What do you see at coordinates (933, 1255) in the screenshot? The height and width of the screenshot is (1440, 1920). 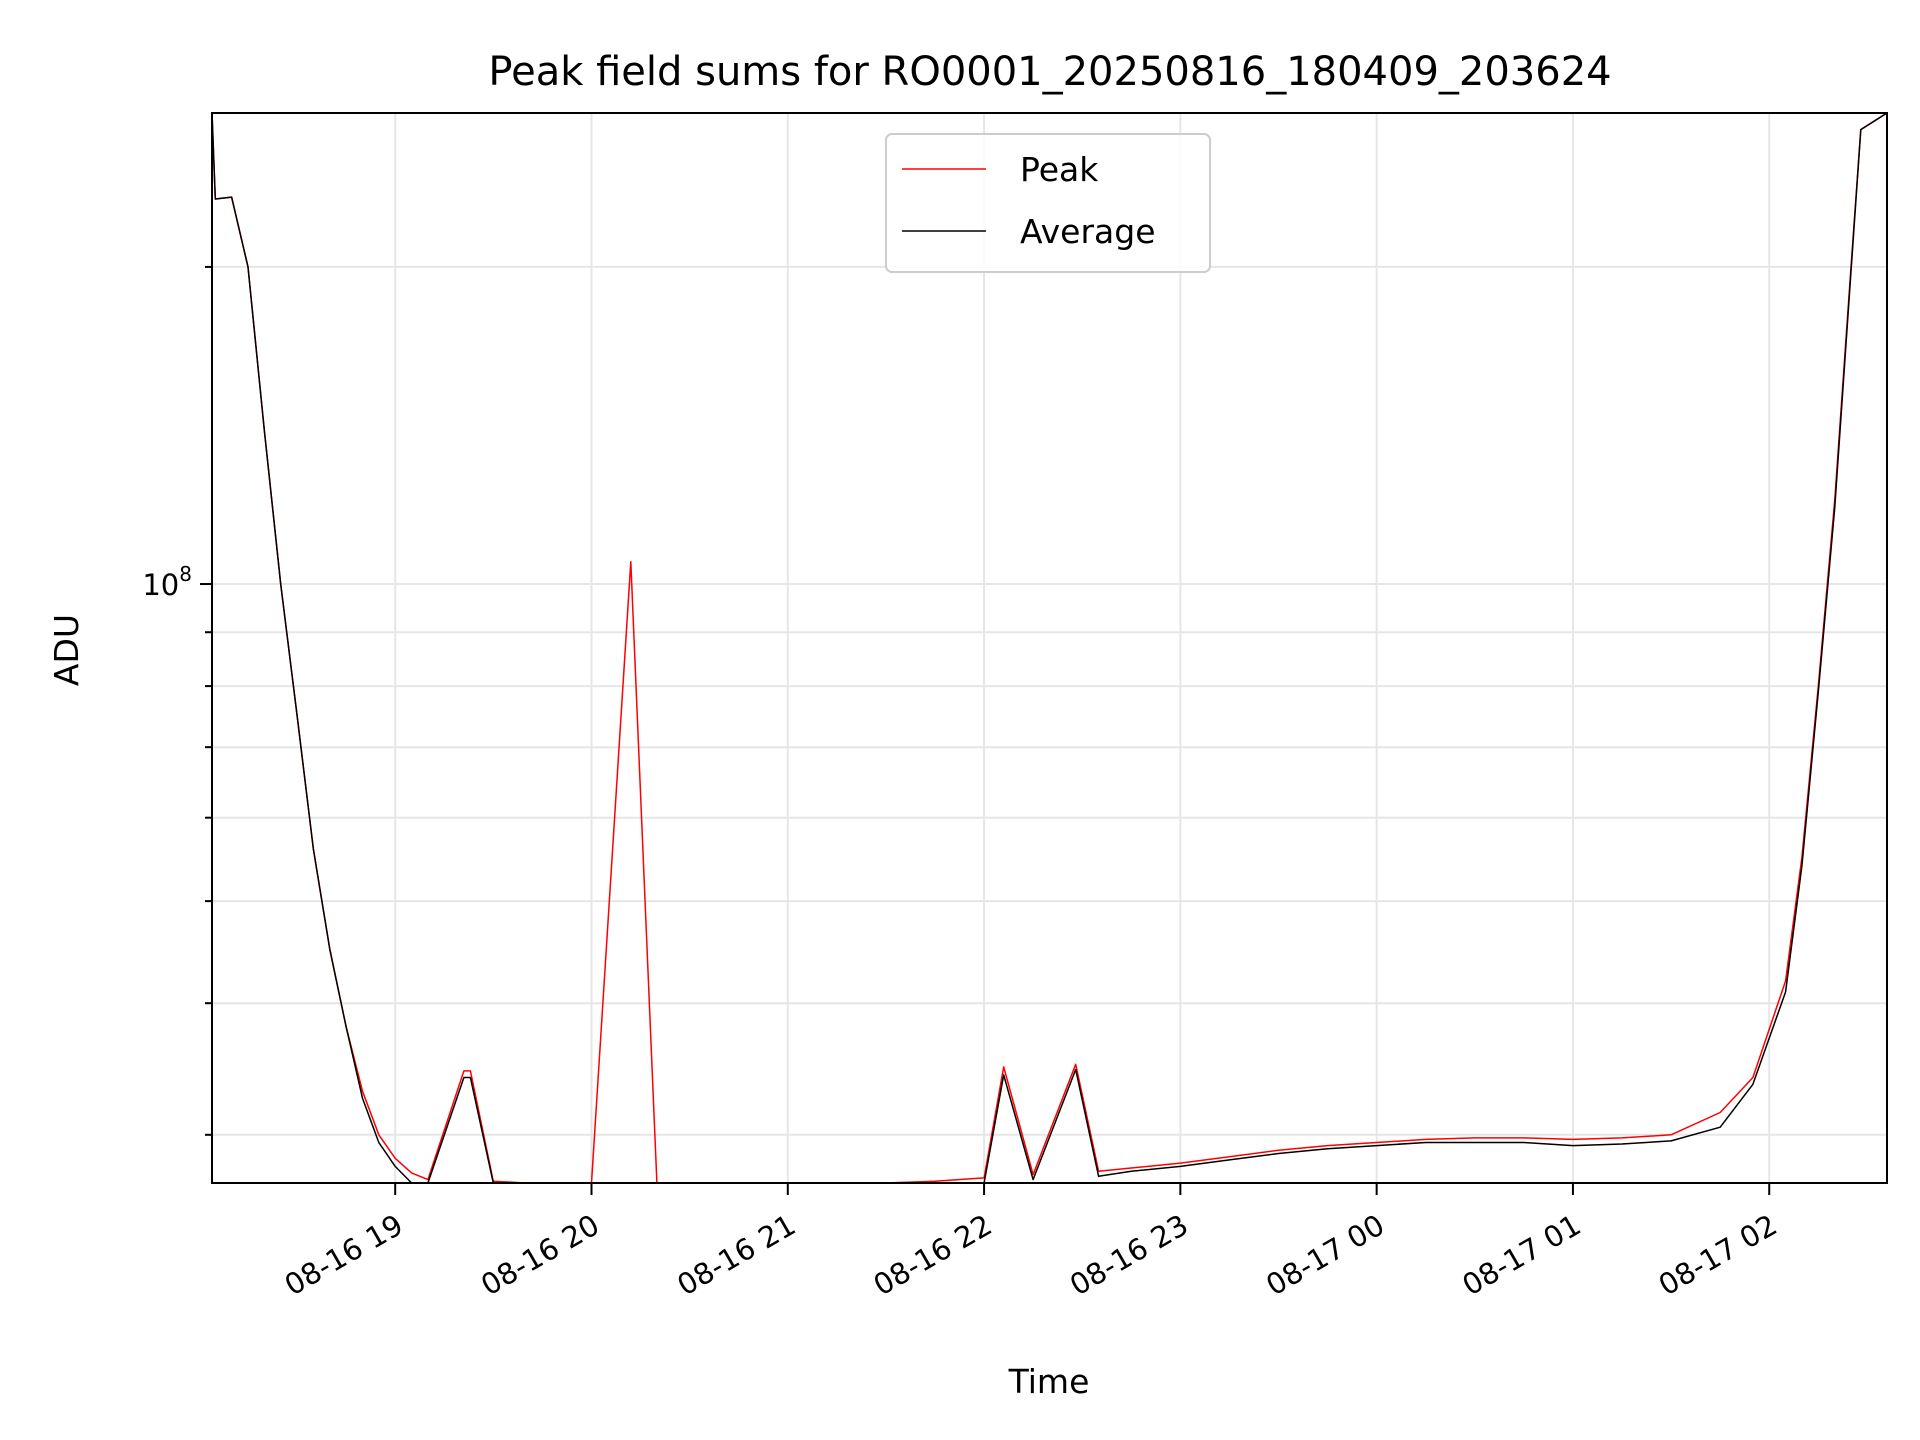 I see `x-tick-label: 08-16 22` at bounding box center [933, 1255].